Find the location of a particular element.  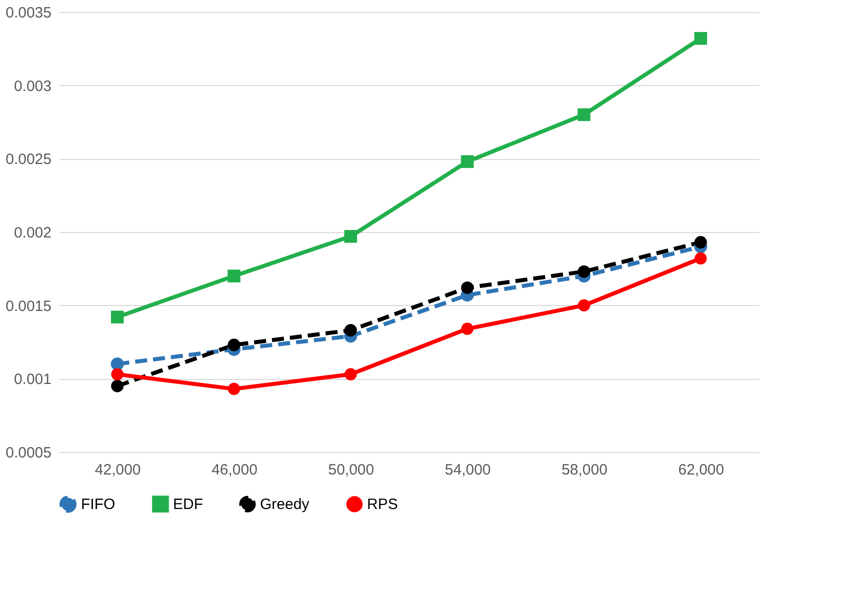

legend-label: FIFO is located at coordinates (98, 505).